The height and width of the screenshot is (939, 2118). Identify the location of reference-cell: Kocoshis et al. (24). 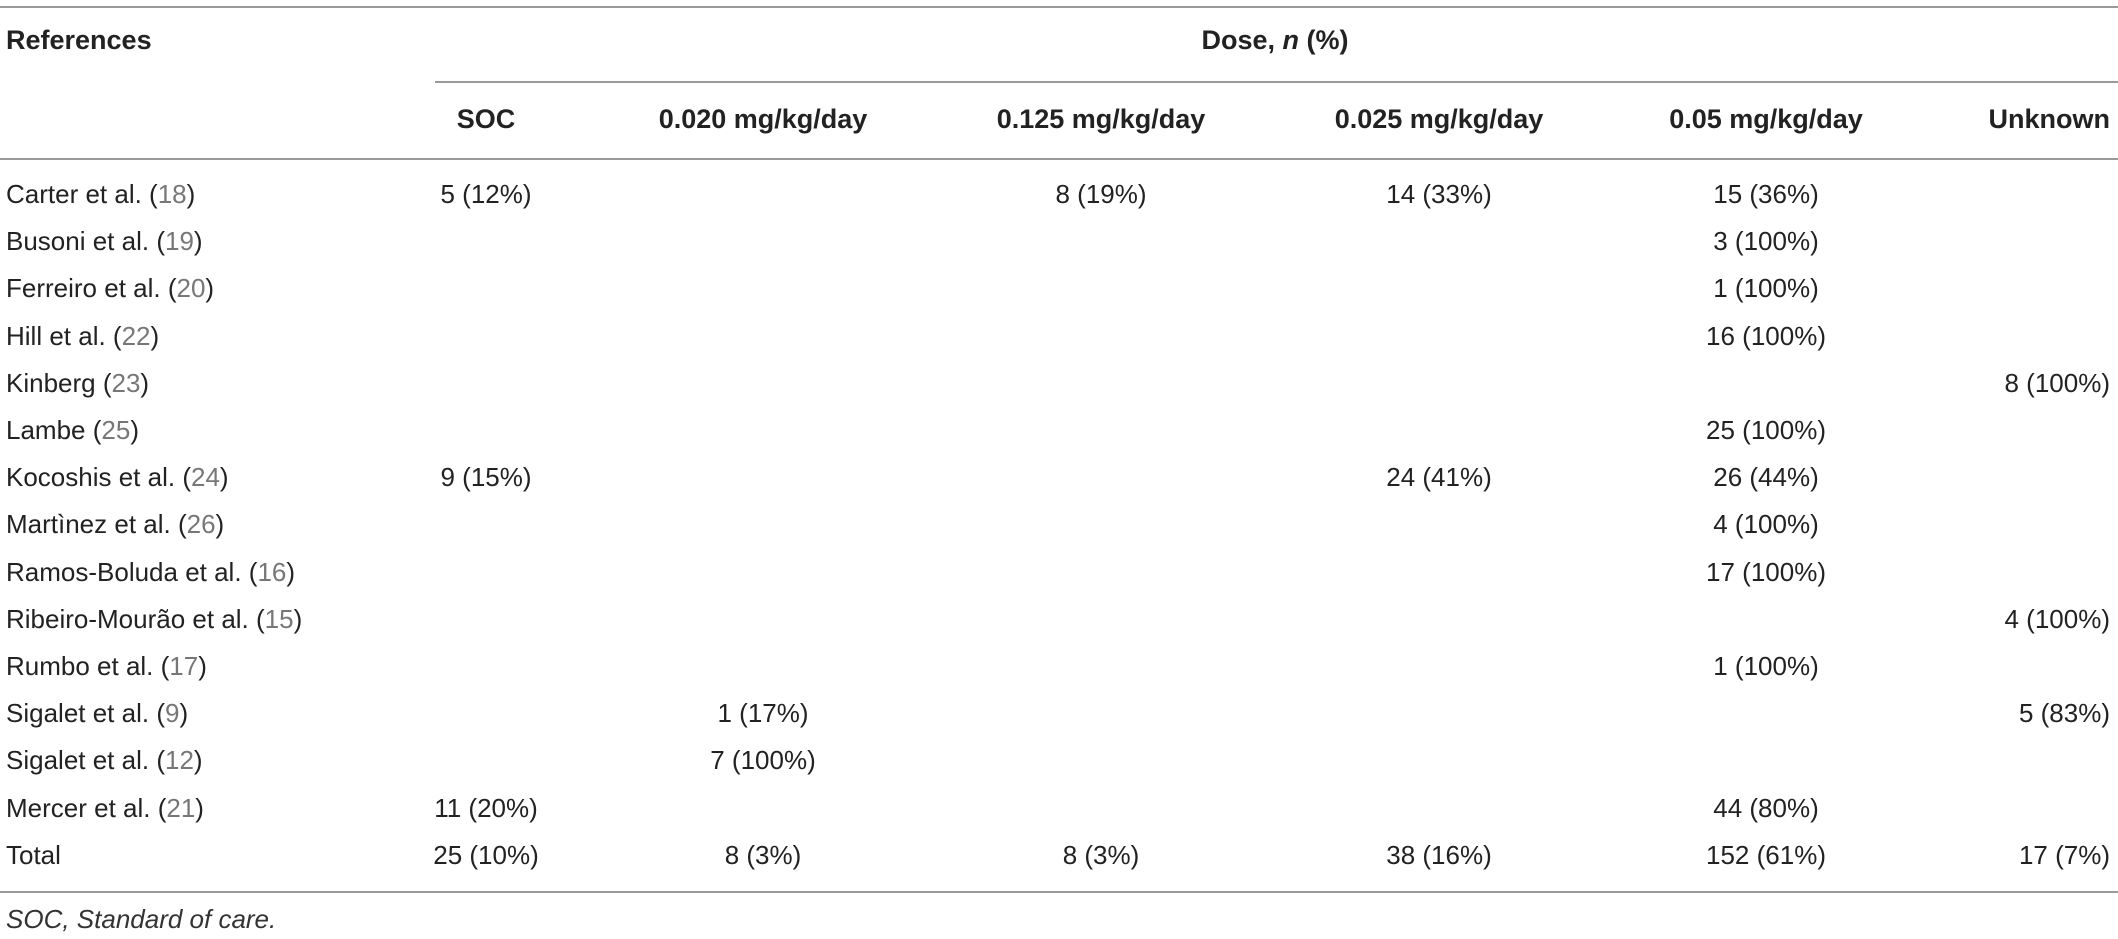
(117, 477).